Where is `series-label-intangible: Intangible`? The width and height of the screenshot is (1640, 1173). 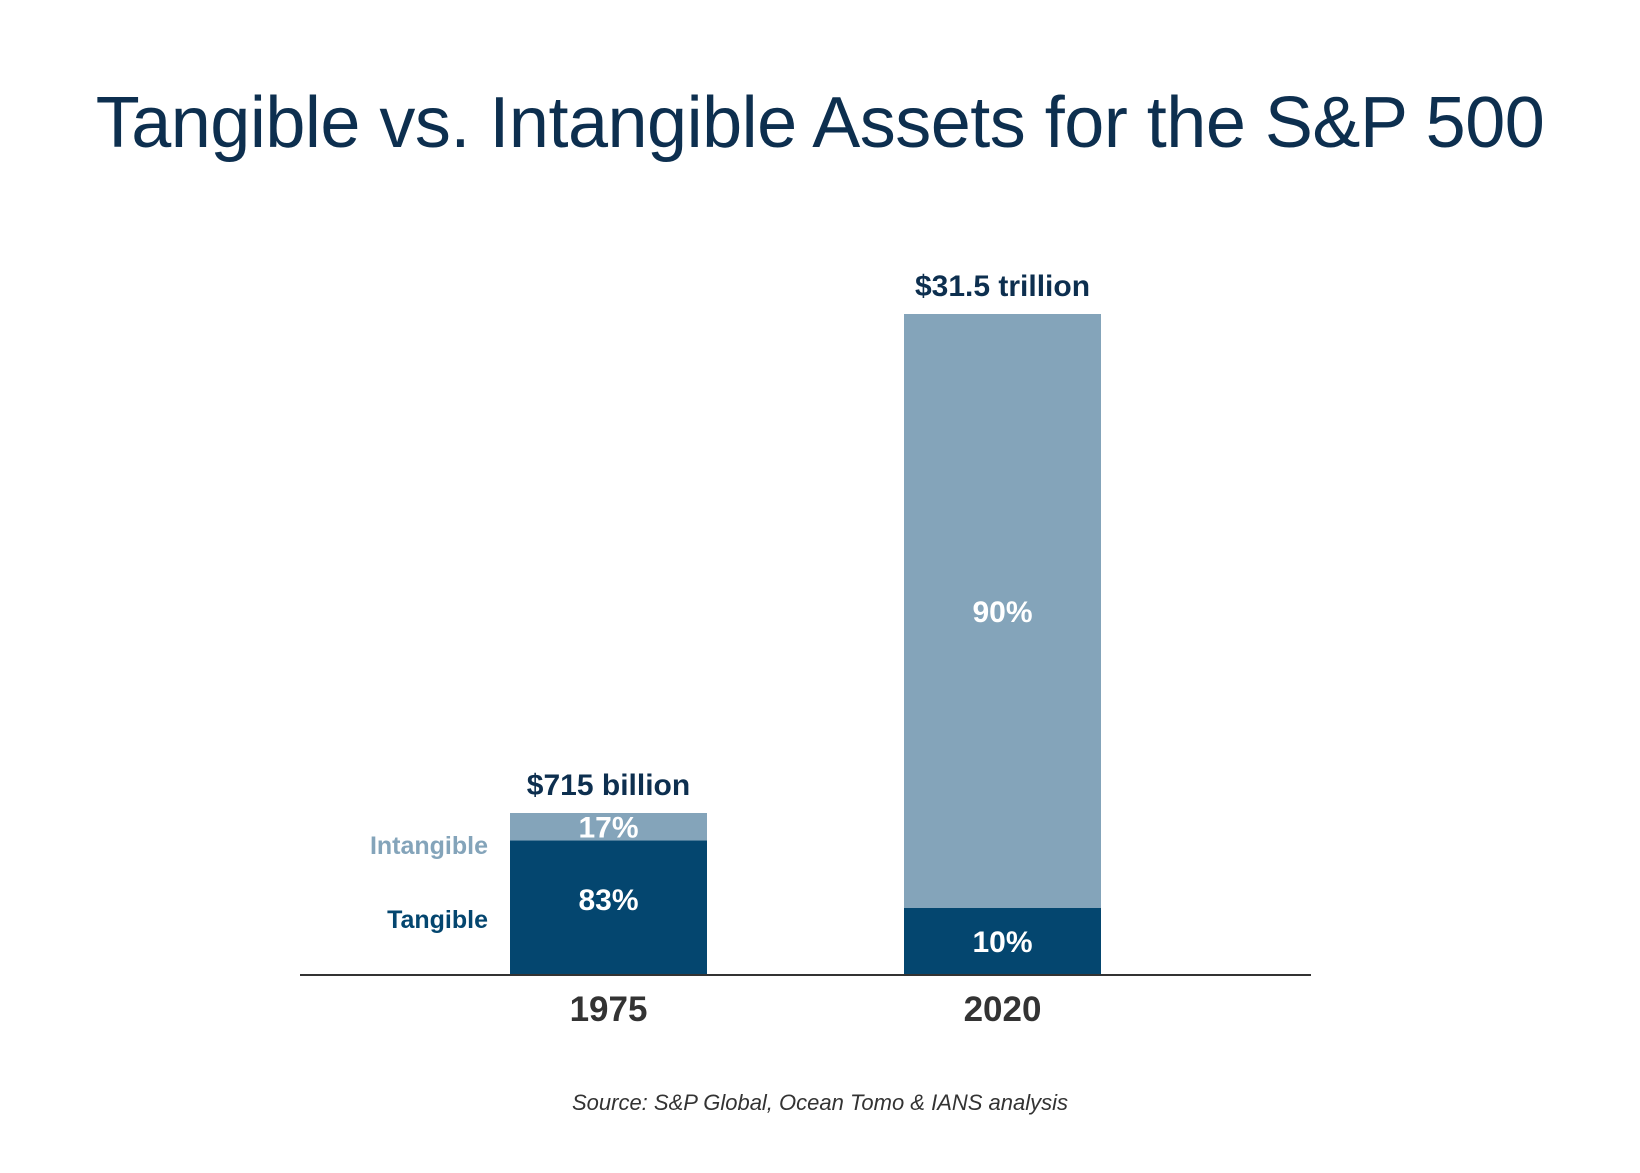
series-label-intangible: Intangible is located at coordinates (429, 846).